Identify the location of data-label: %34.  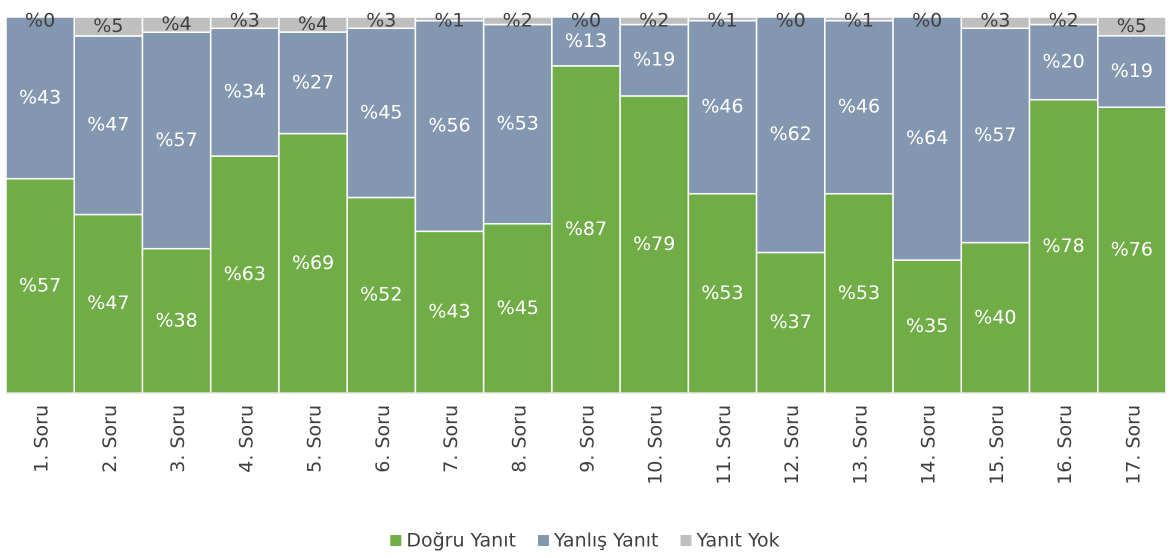
(245, 92).